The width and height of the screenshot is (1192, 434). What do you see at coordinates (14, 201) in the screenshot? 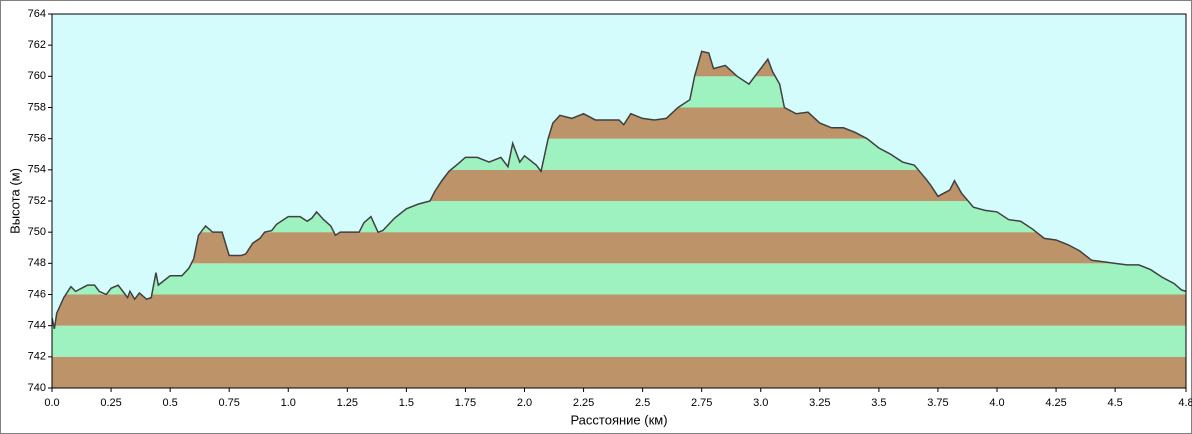
I see `y-axis-title: Высота (м)` at bounding box center [14, 201].